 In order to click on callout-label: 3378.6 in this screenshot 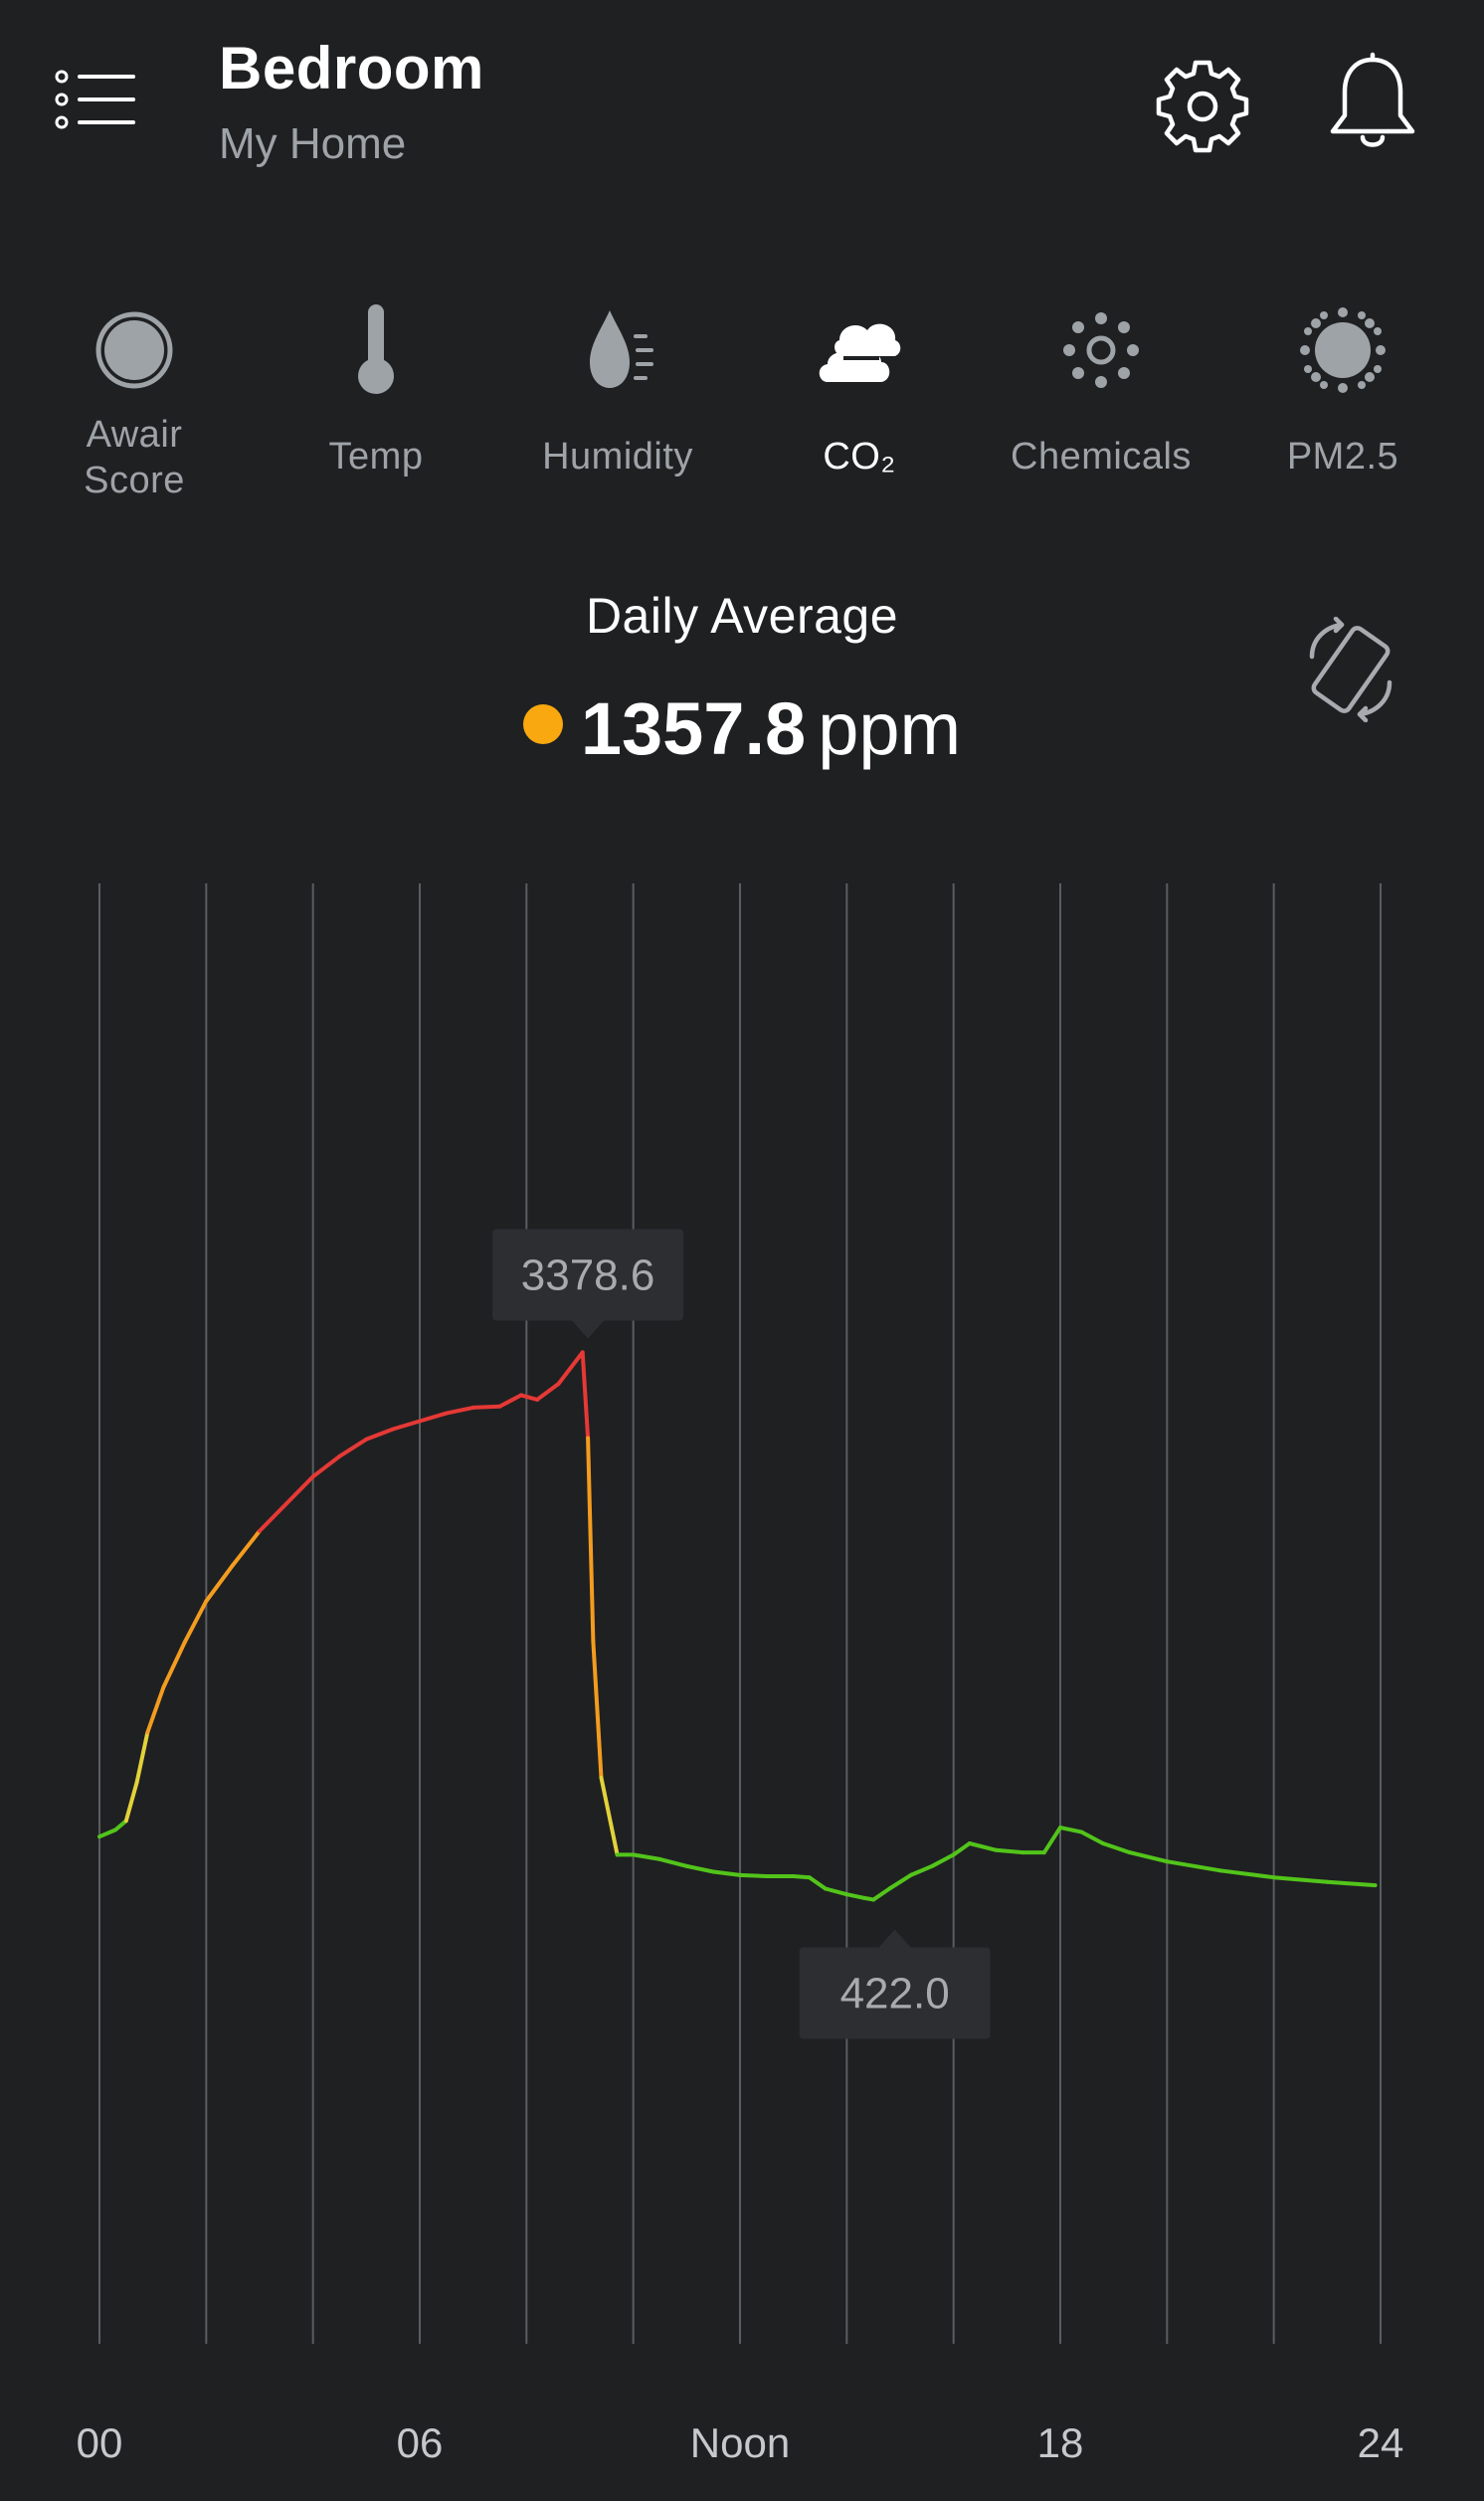, I will do `click(588, 1274)`.